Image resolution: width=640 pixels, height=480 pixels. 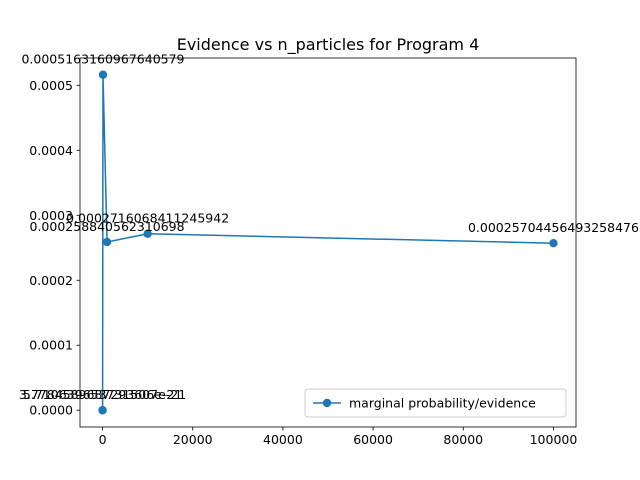 What do you see at coordinates (51, 345) in the screenshot?
I see `y-tick-label: 0.0001` at bounding box center [51, 345].